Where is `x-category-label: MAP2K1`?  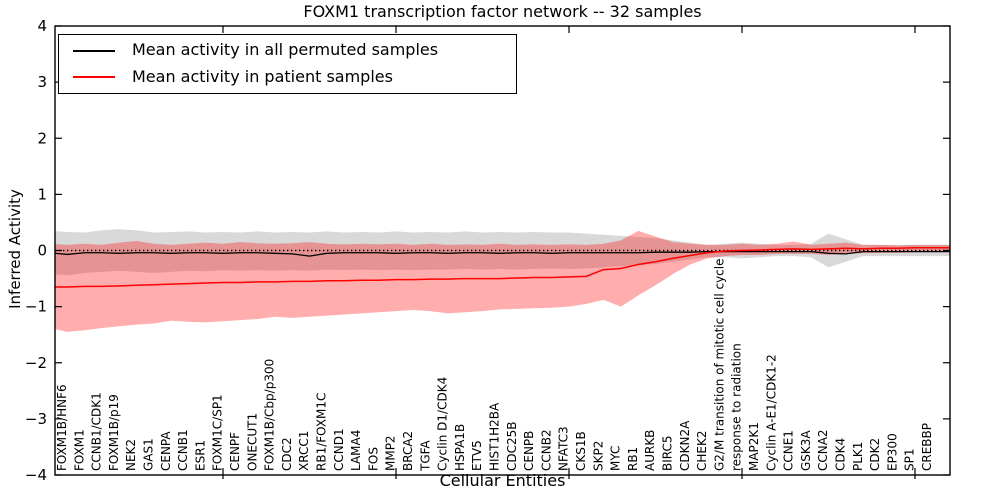 x-category-label: MAP2K1 is located at coordinates (754, 446).